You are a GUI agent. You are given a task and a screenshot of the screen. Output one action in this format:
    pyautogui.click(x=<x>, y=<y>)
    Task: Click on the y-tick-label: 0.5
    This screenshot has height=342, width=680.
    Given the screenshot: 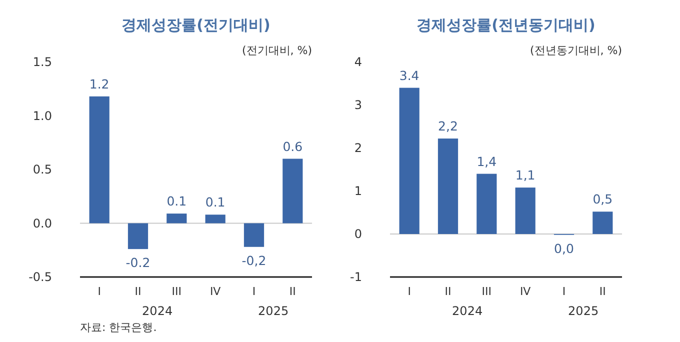 What is the action you would take?
    pyautogui.click(x=42, y=169)
    